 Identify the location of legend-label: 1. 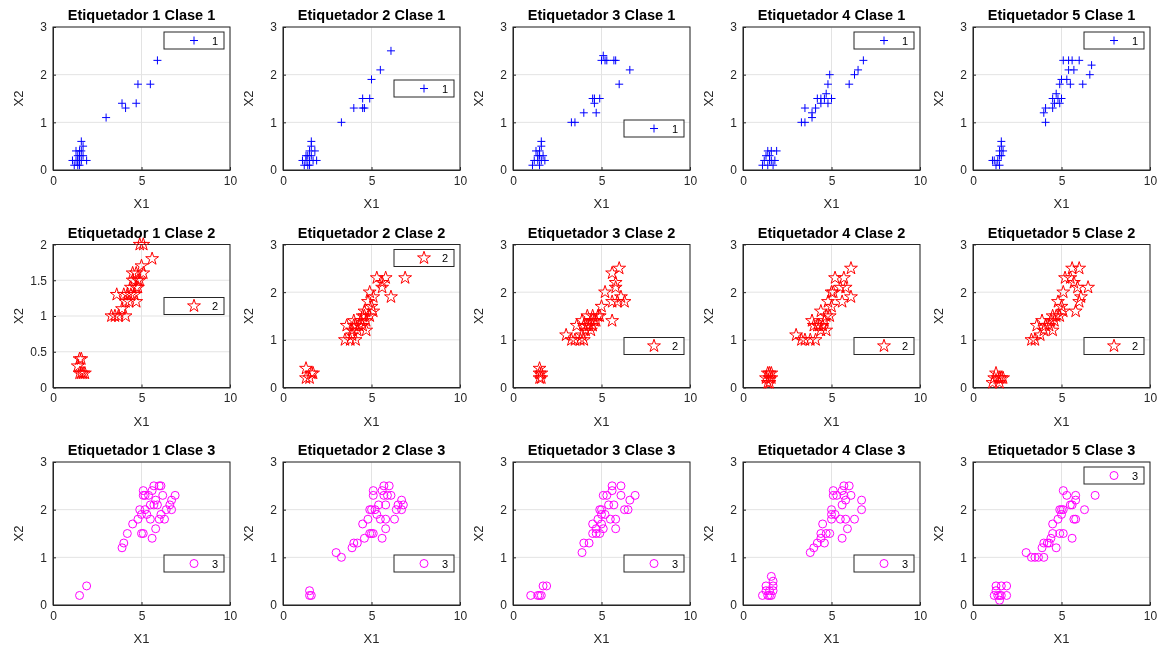
(674, 128).